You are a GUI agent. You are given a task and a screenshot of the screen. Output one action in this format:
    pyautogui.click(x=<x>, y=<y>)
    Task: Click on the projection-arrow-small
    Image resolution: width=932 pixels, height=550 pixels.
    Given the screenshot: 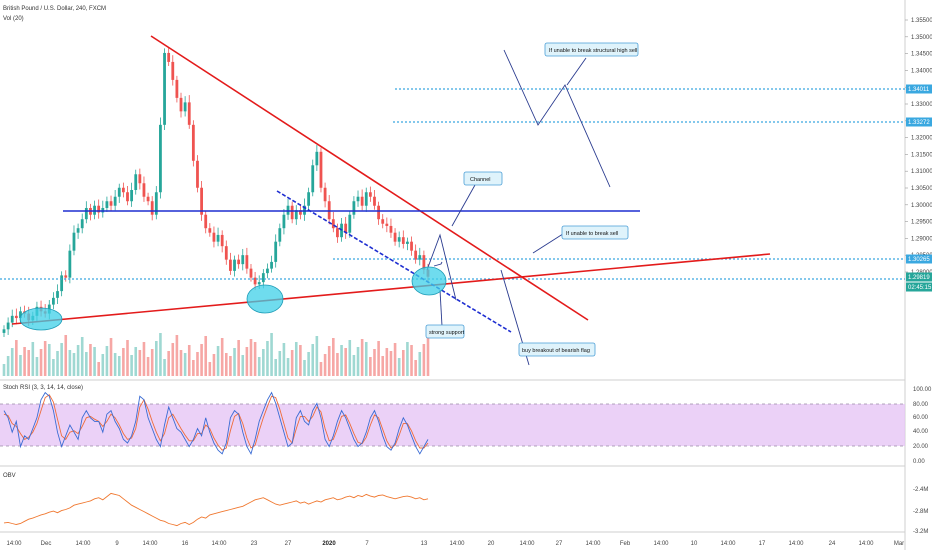 What is the action you would take?
    pyautogui.click(x=438, y=264)
    